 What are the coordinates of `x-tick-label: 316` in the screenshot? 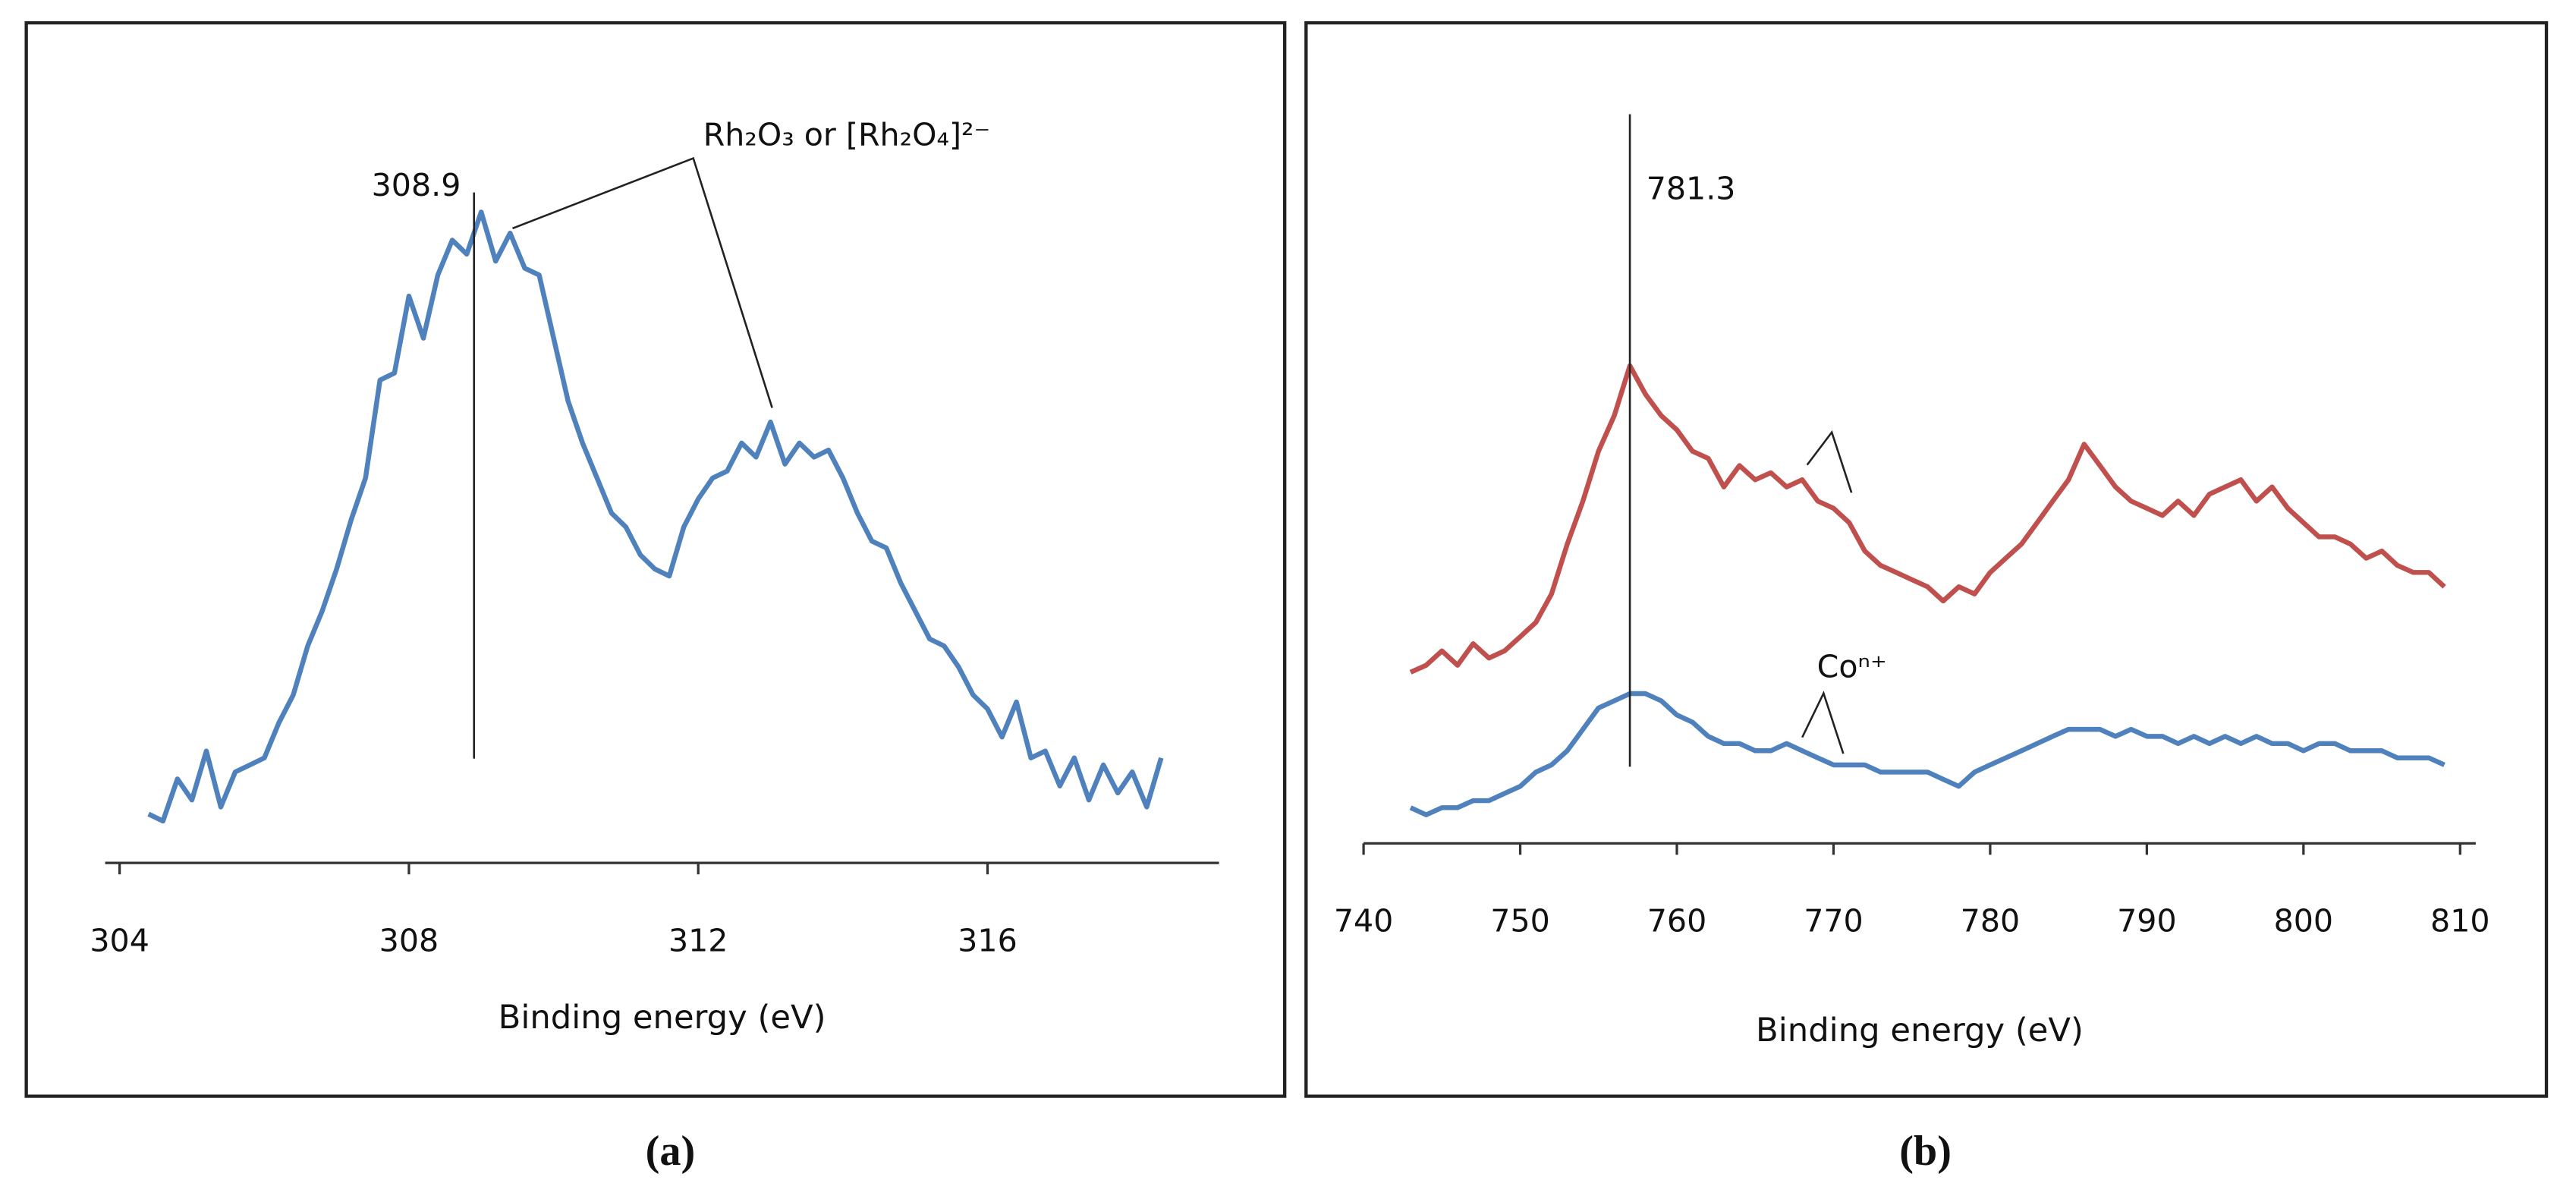 It's located at (988, 941).